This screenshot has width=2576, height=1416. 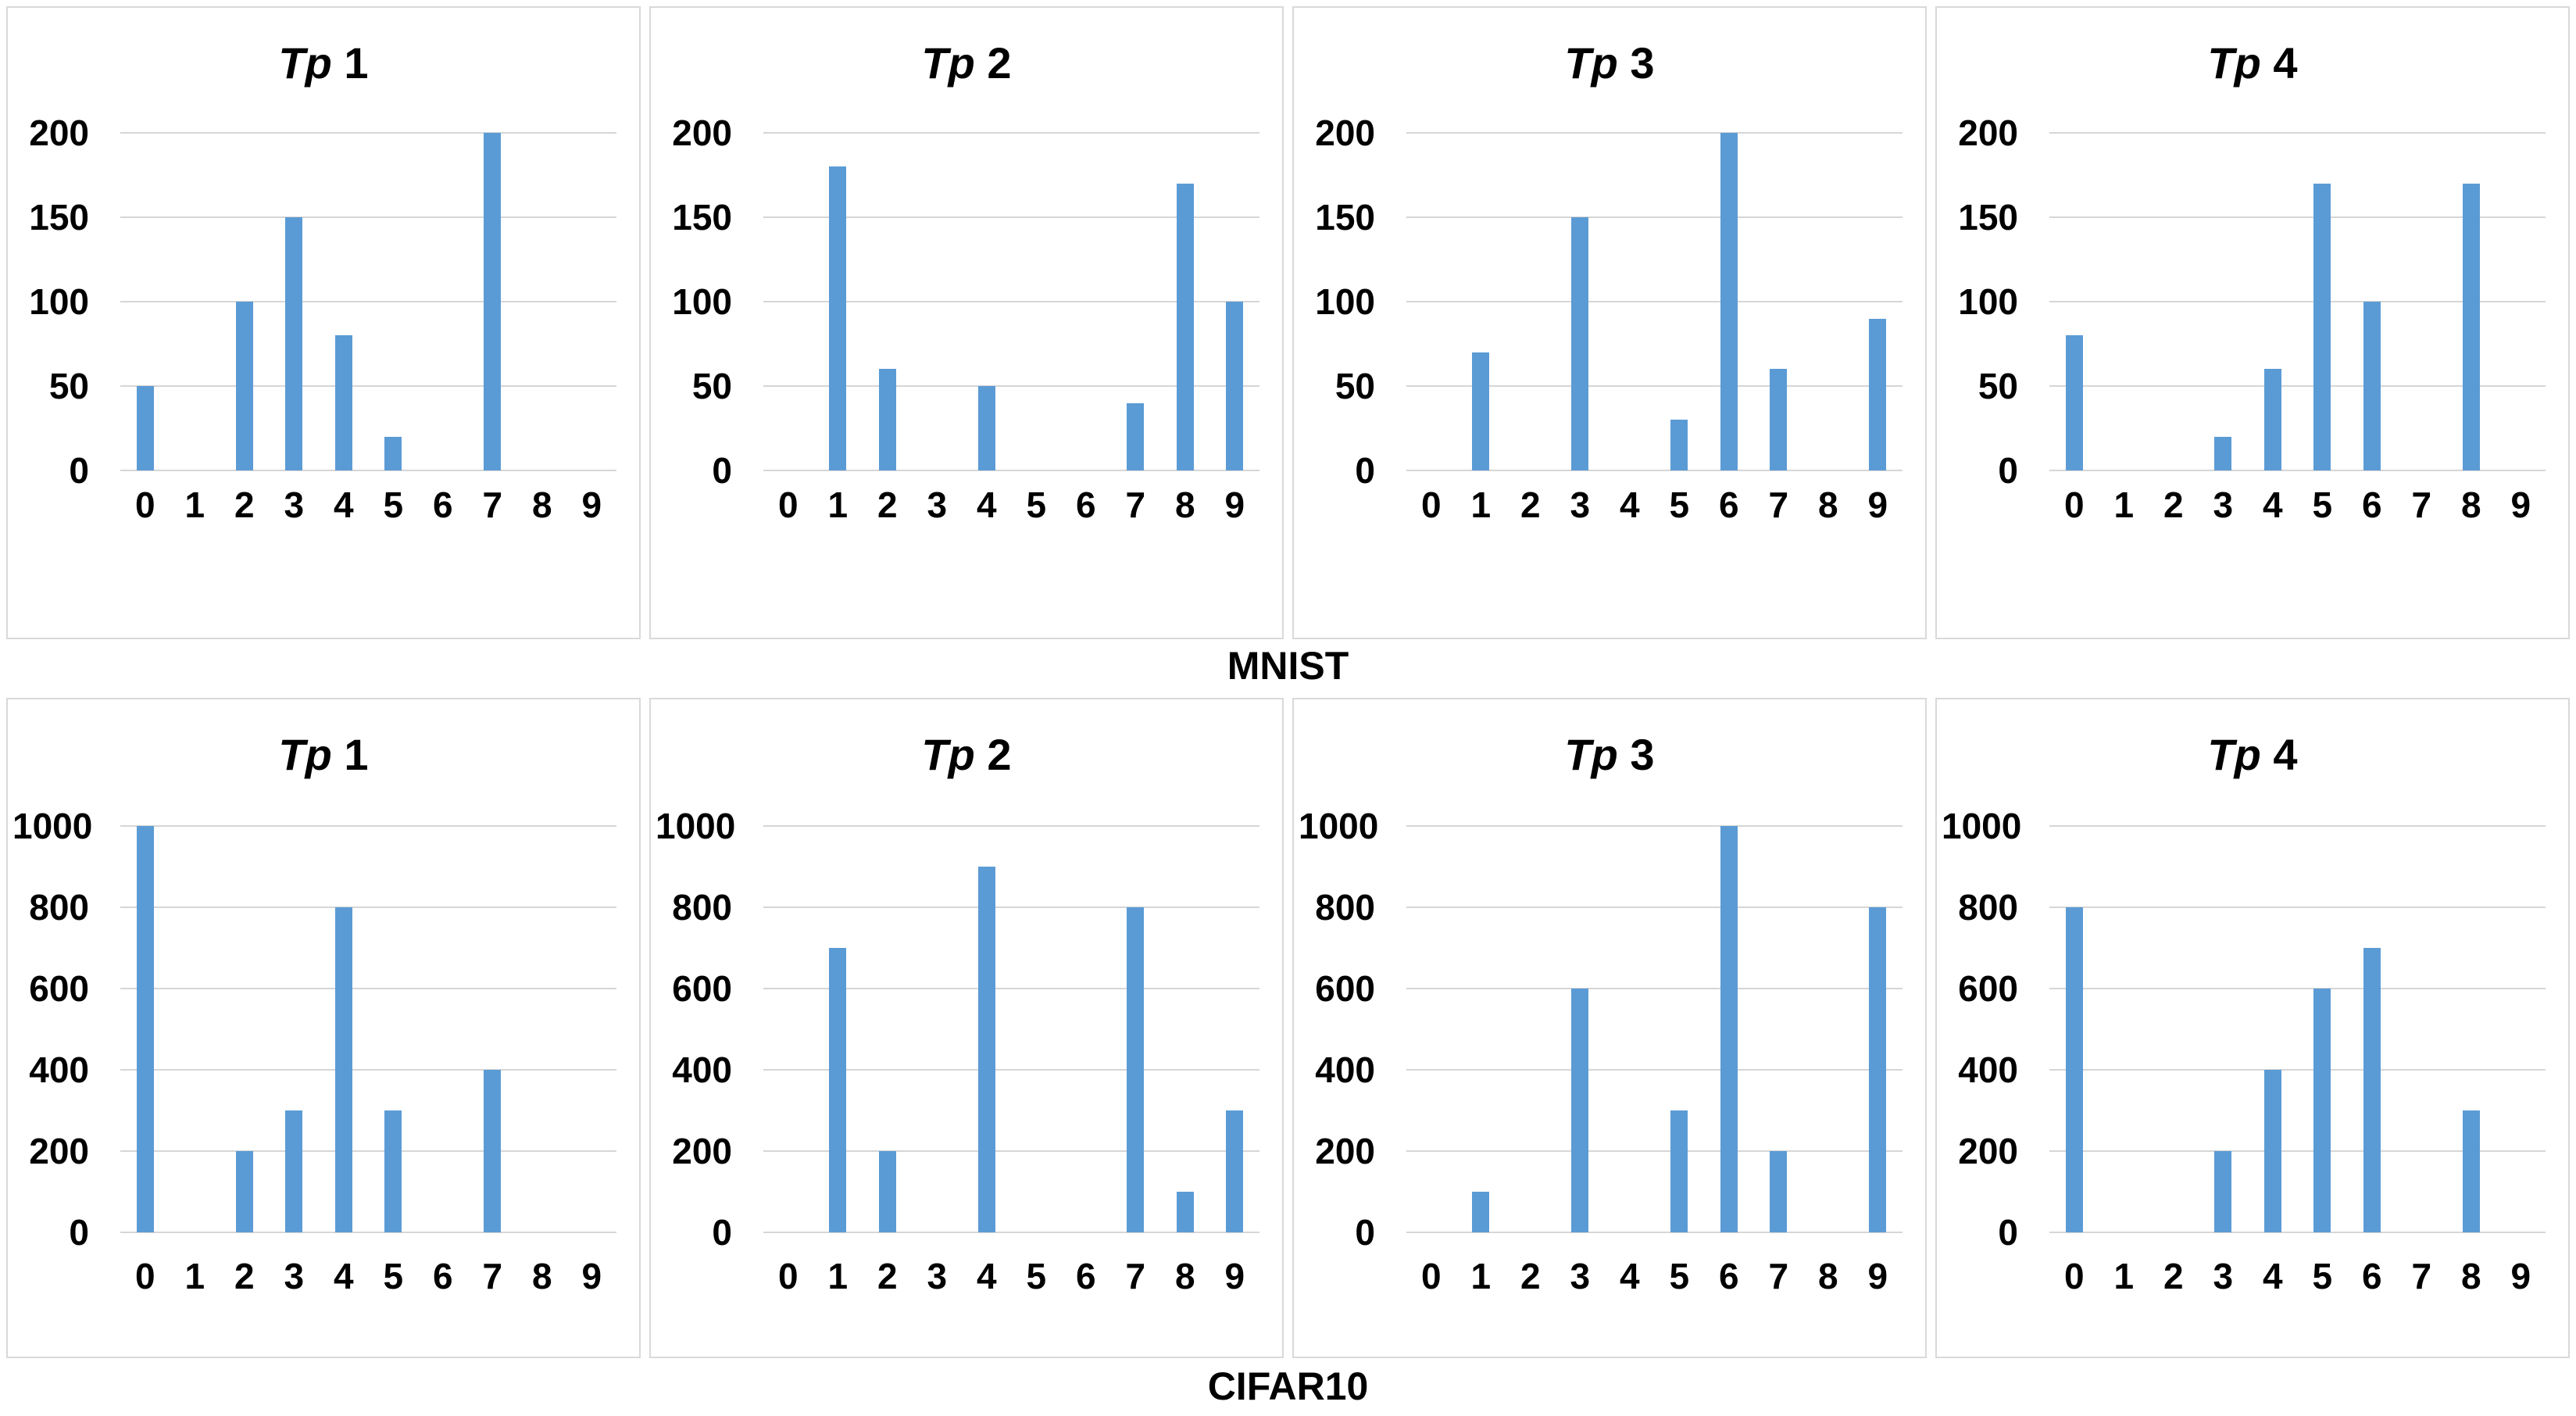 I want to click on chart-title: Tp 1, so click(x=323, y=754).